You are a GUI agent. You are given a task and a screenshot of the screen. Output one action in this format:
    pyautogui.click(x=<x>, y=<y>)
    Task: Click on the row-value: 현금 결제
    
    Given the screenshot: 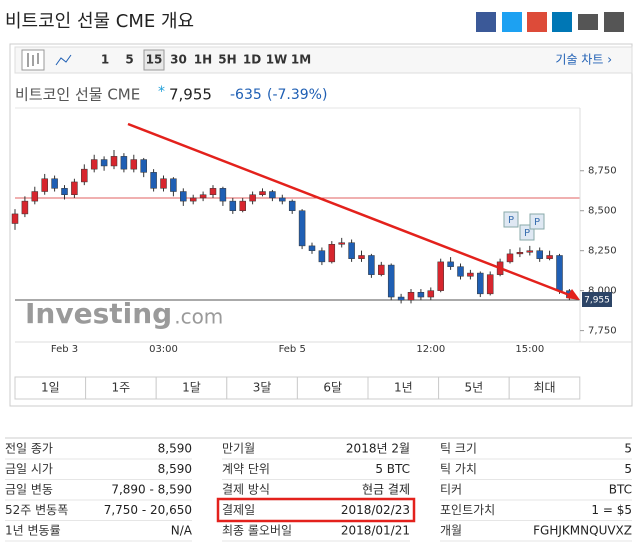 What is the action you would take?
    pyautogui.click(x=386, y=490)
    